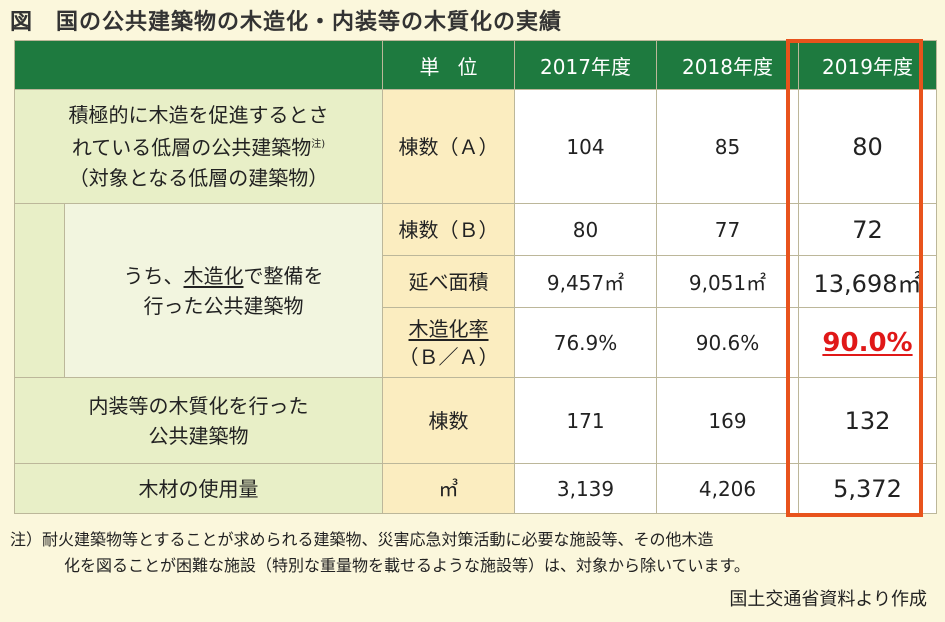 The image size is (945, 622). What do you see at coordinates (448, 146) in the screenshot?
I see `target-unit: 棟数（Ａ）` at bounding box center [448, 146].